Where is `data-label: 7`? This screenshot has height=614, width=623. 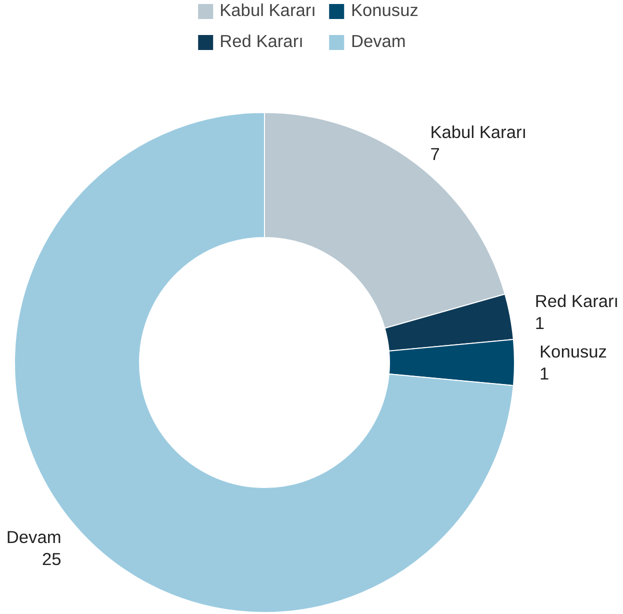
data-label: 7 is located at coordinates (435, 154).